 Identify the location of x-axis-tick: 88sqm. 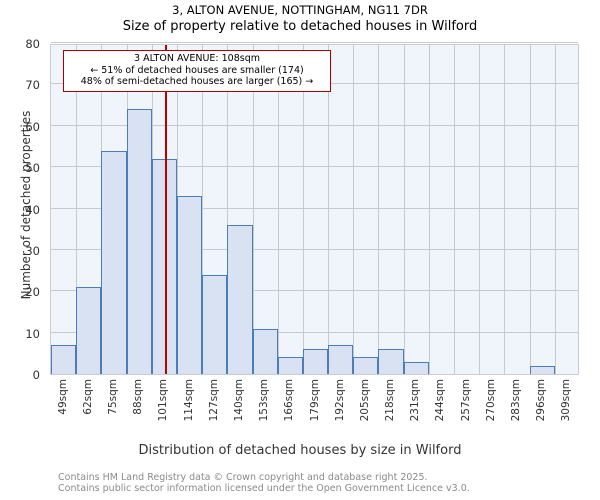
(138, 397).